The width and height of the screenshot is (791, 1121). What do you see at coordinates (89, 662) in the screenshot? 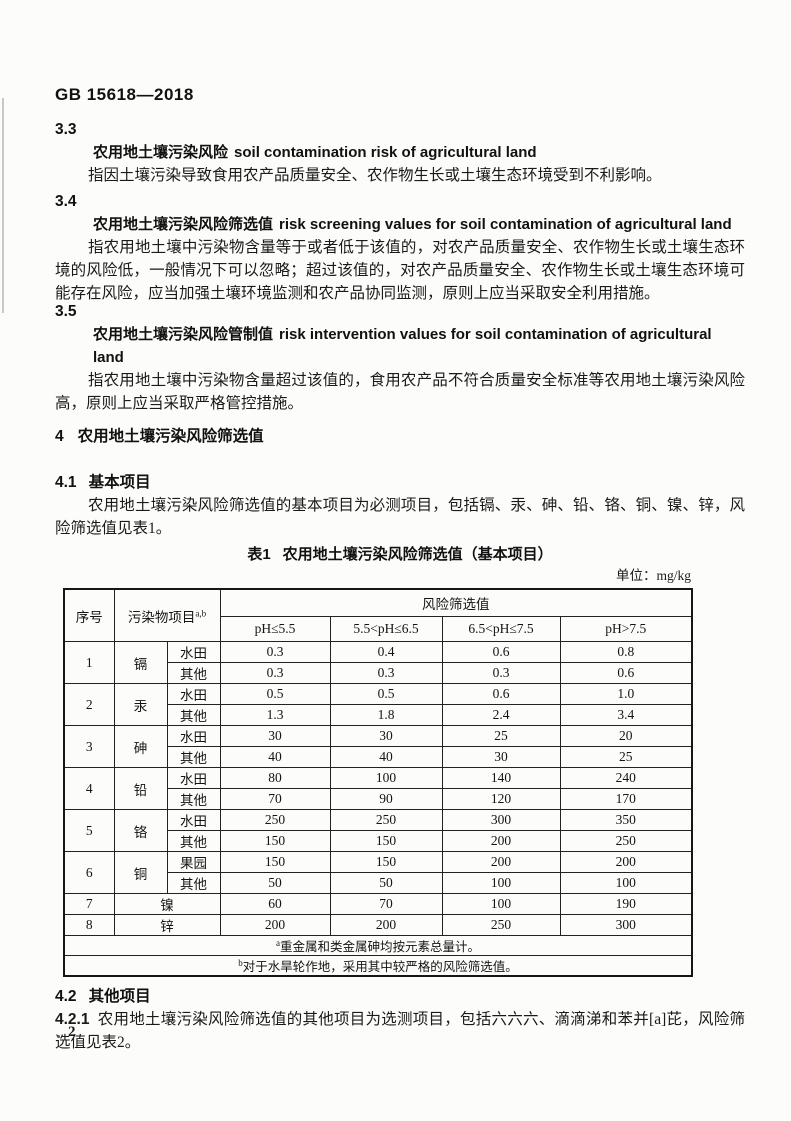
I see `cell-index: 1` at bounding box center [89, 662].